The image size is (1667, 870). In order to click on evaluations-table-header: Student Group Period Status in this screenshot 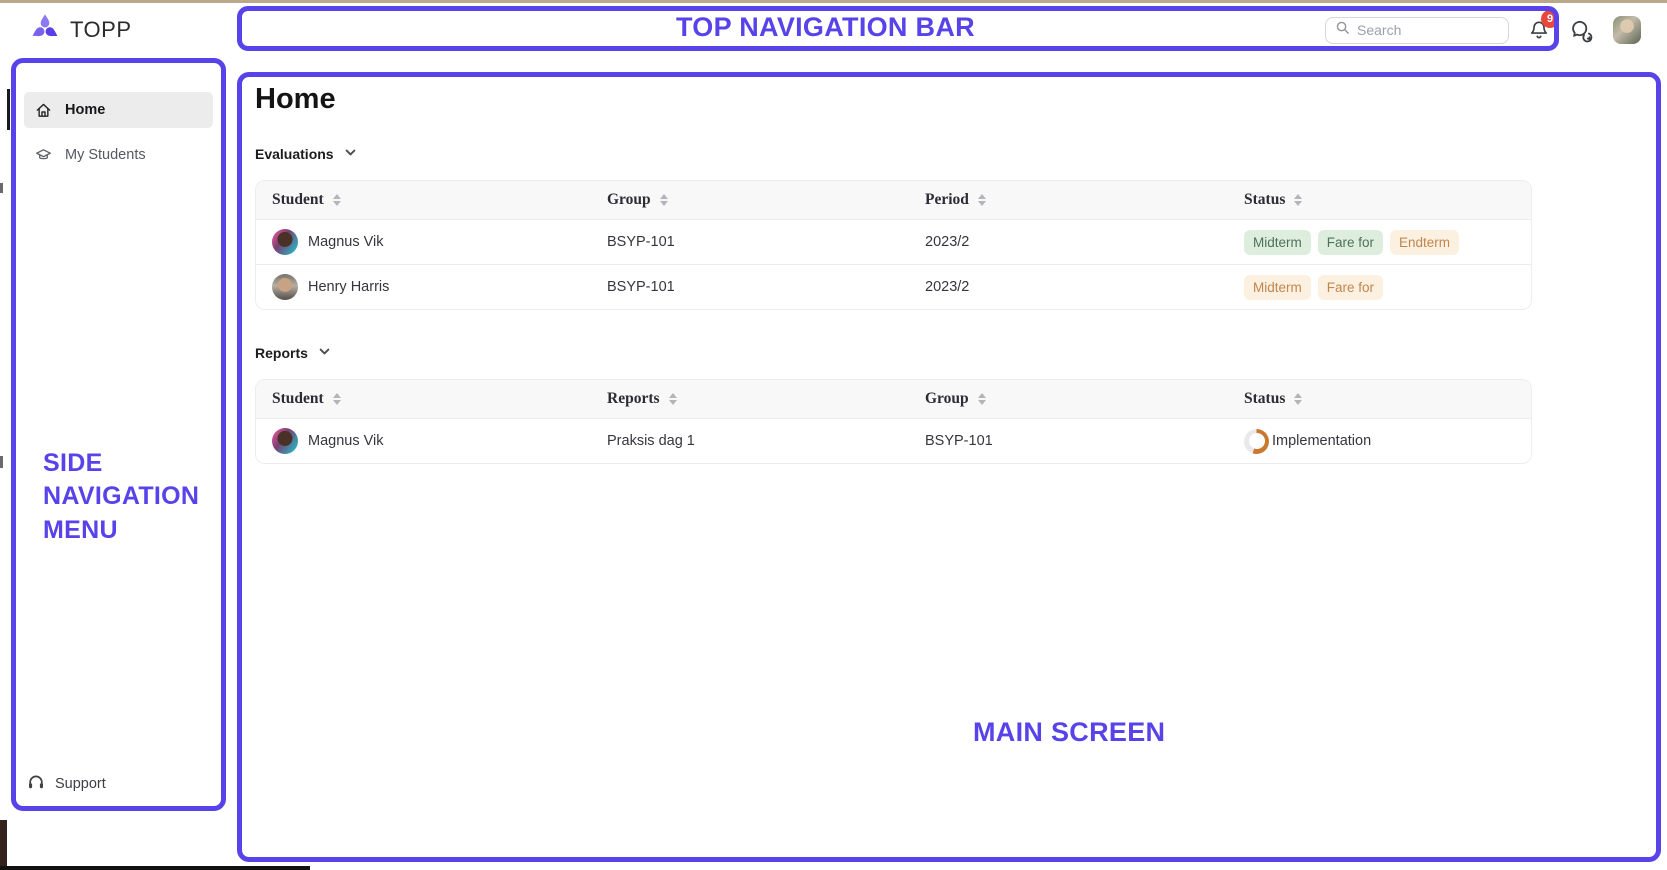, I will do `click(893, 200)`.